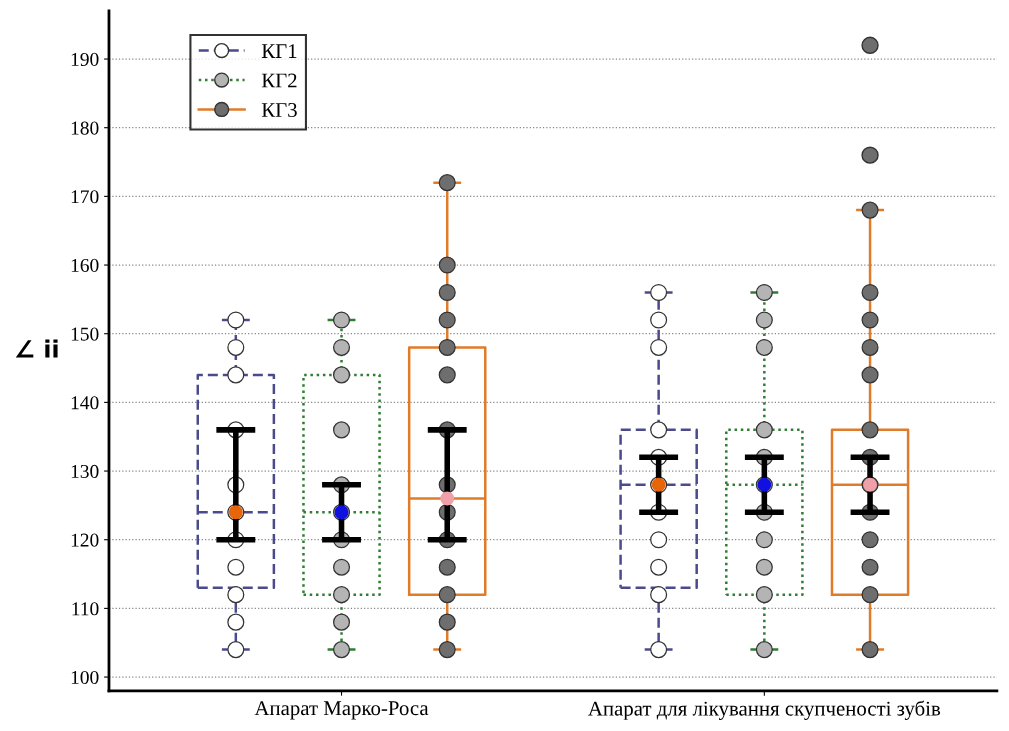 This screenshot has height=731, width=1009. What do you see at coordinates (85, 609) in the screenshot?
I see `y-tick-label: 110` at bounding box center [85, 609].